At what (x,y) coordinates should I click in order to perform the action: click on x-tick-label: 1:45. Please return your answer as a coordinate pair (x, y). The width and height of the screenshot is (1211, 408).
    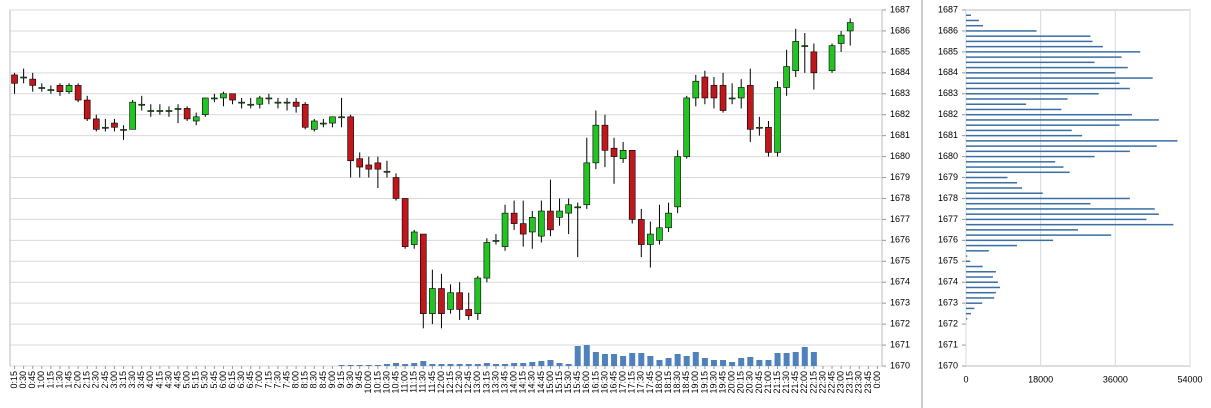
    Looking at the image, I should click on (68, 380).